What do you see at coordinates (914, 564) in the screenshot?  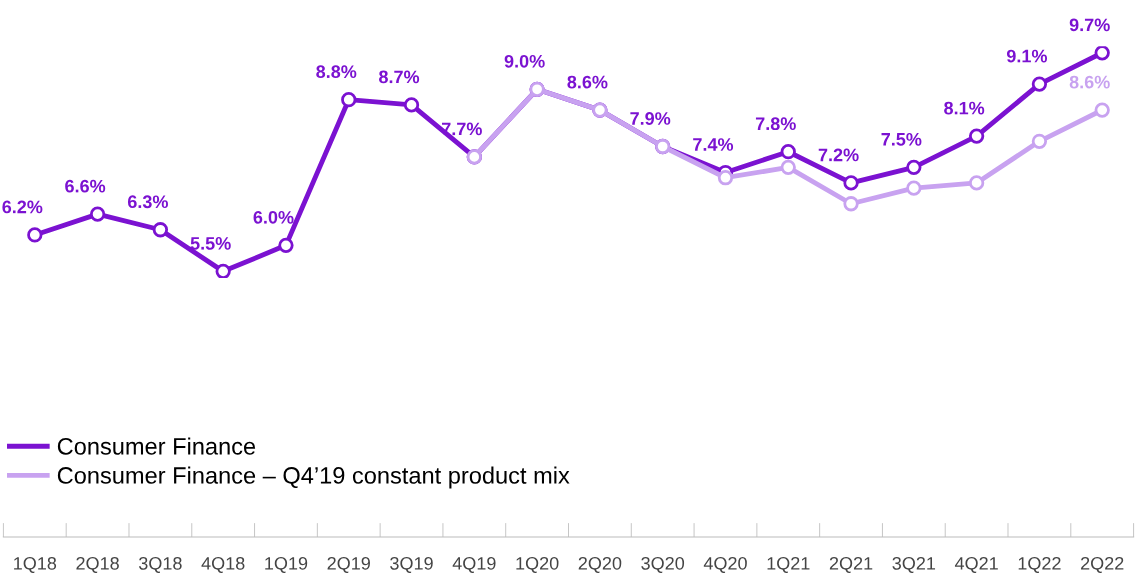 I see `x-tick-label: 3Q21` at bounding box center [914, 564].